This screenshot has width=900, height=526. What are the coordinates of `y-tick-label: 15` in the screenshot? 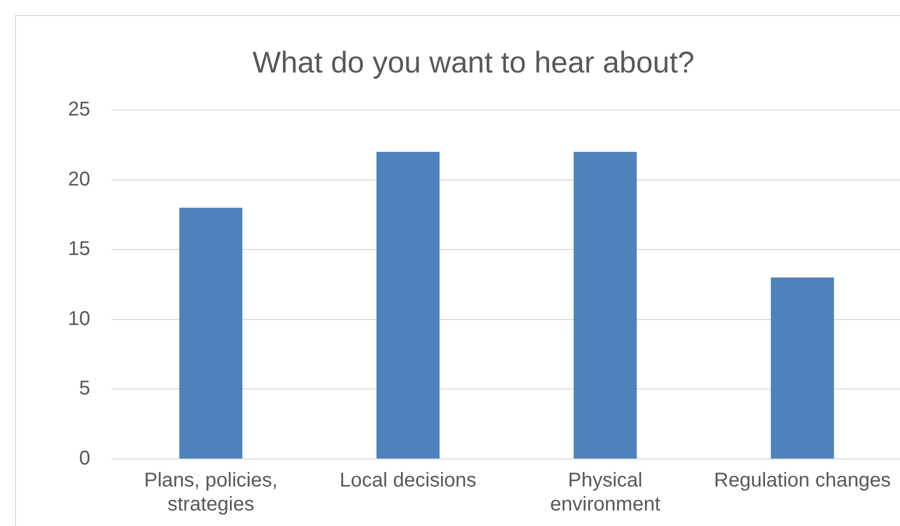 It's located at (79, 249).